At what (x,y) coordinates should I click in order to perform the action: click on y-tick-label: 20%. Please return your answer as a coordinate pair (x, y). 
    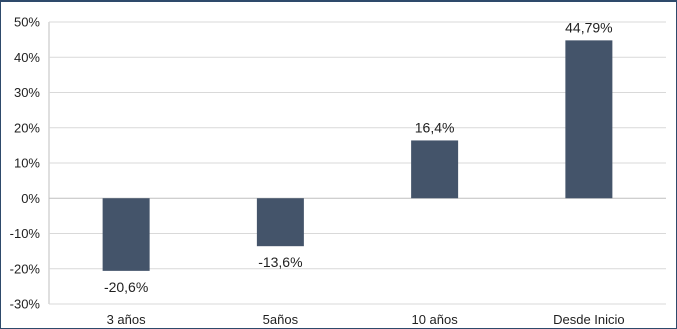
    Looking at the image, I should click on (27, 127).